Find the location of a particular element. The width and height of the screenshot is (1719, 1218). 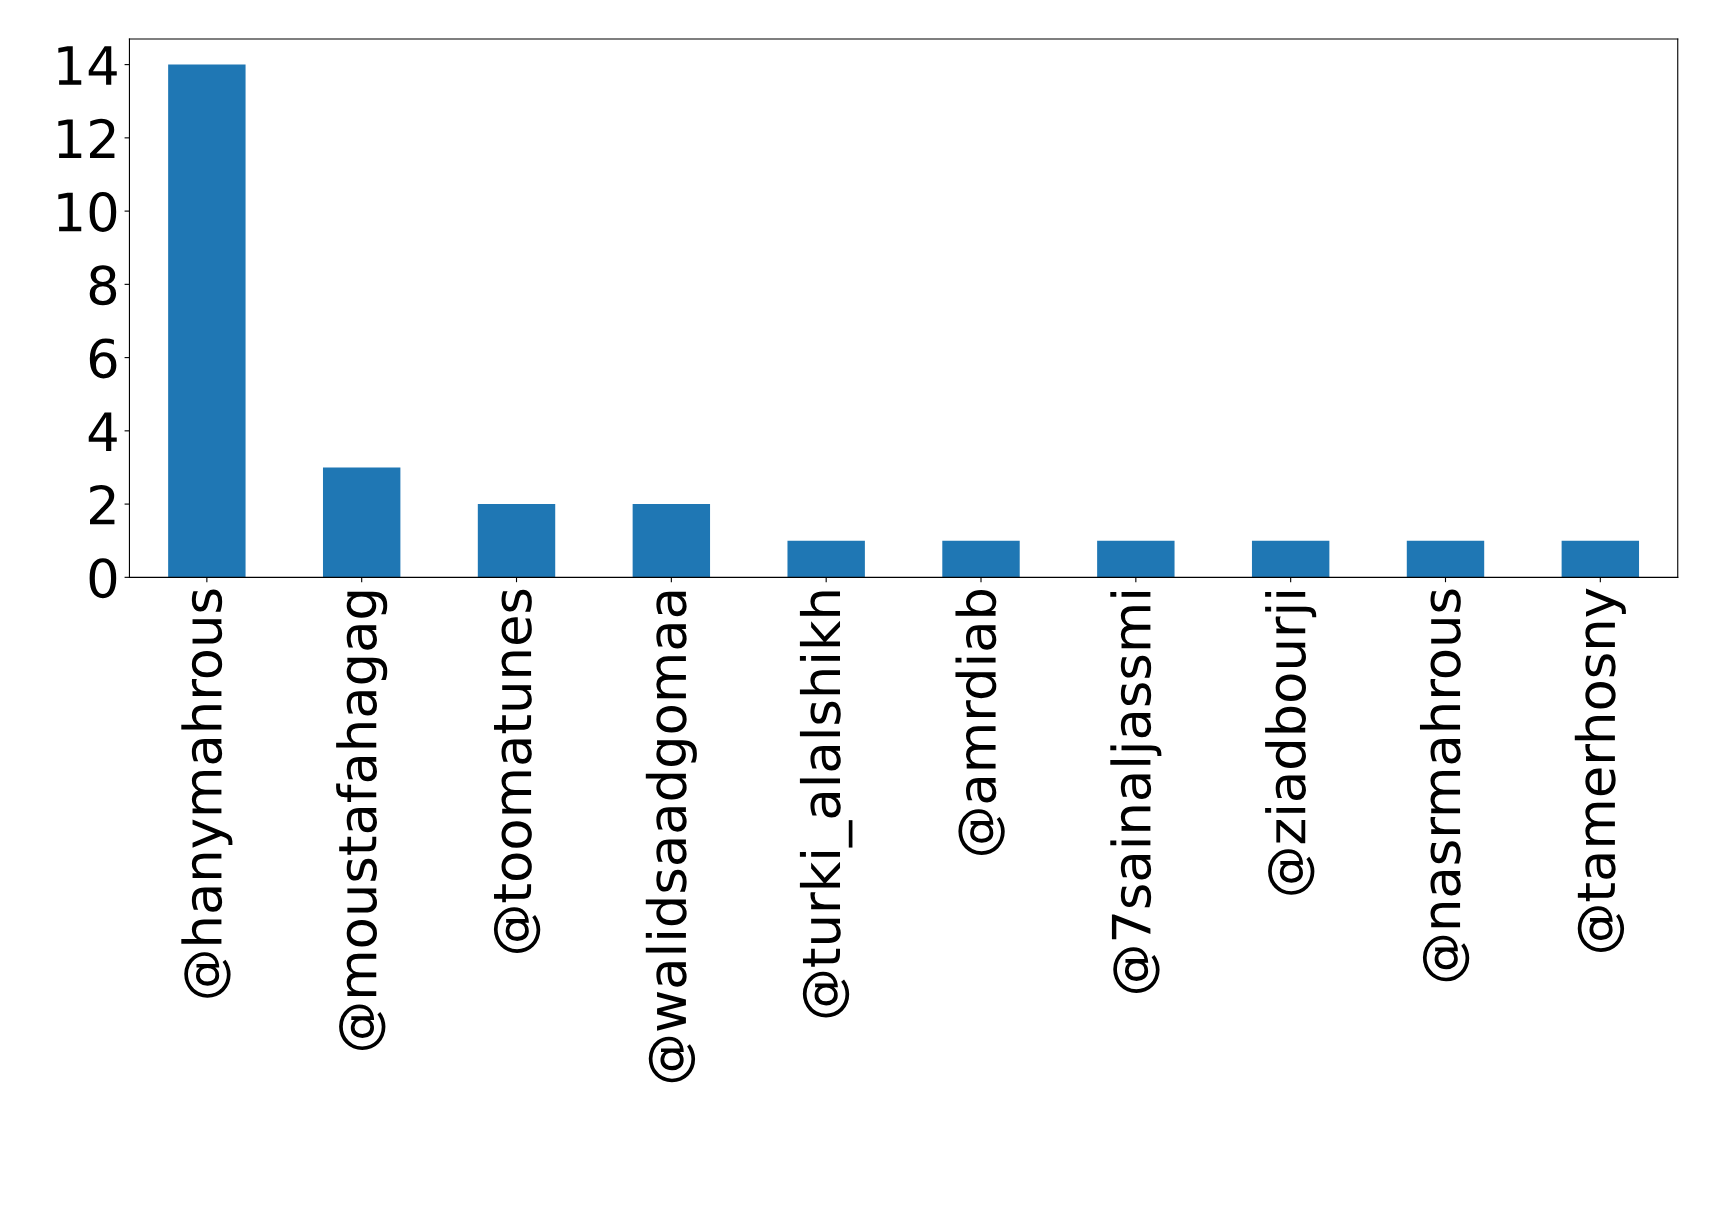

x-tick-label: @hanymahrous is located at coordinates (207, 793).